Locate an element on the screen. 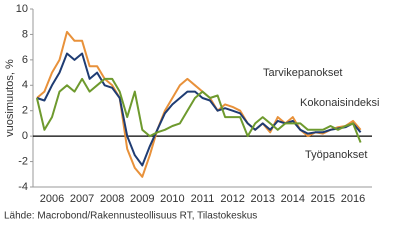 This screenshot has width=394, height=240. x-tick-label: 2015 is located at coordinates (323, 199).